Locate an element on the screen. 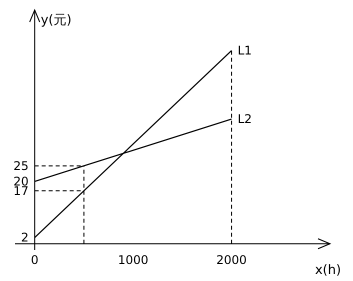 This screenshot has height=281, width=353. x-tick-label: 2000 is located at coordinates (231, 259).